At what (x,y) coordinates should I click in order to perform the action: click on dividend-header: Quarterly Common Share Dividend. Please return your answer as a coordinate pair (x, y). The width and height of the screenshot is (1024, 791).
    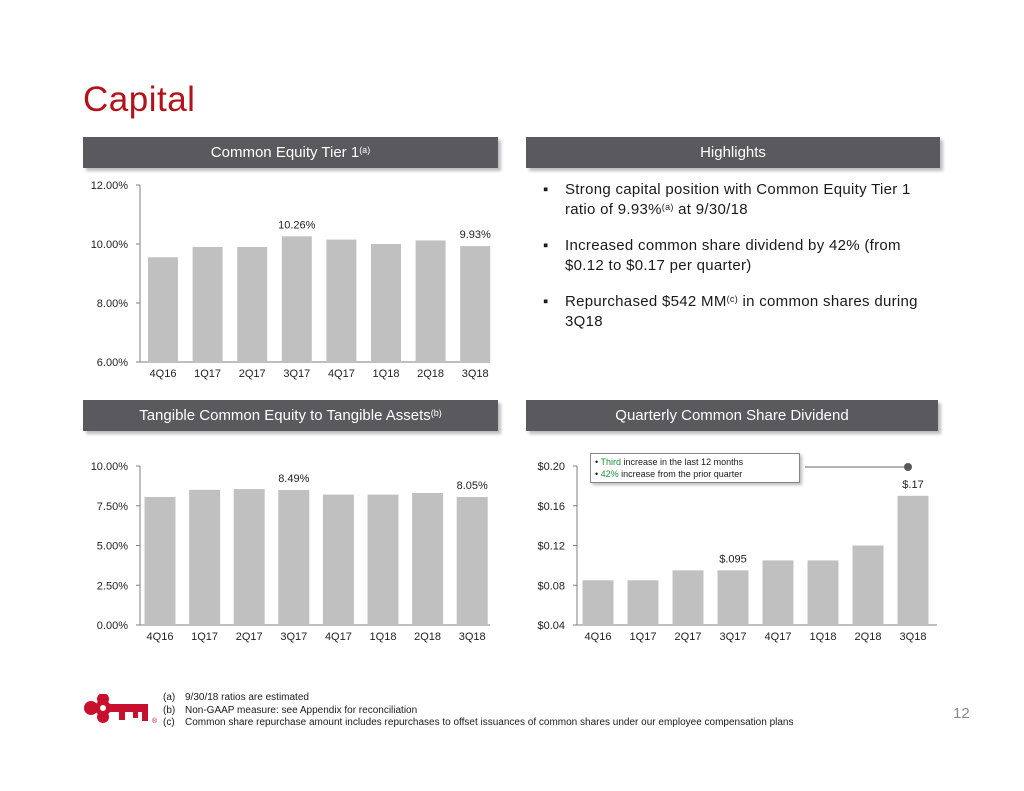
    Looking at the image, I should click on (732, 415).